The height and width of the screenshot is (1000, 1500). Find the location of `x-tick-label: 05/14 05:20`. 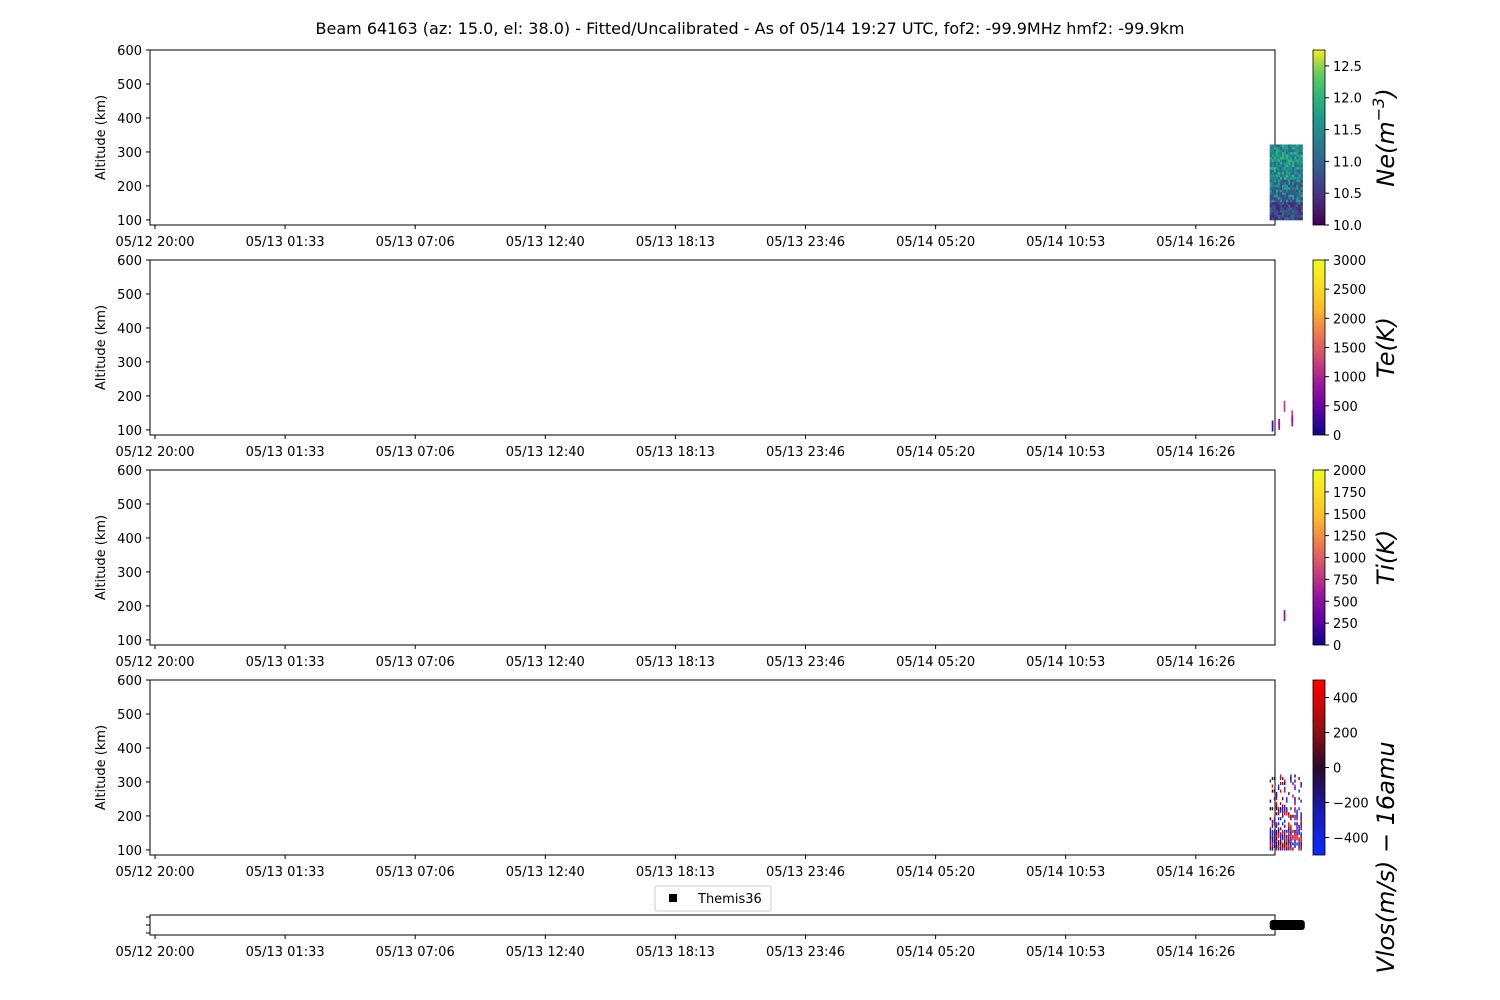

x-tick-label: 05/14 05:20 is located at coordinates (935, 872).